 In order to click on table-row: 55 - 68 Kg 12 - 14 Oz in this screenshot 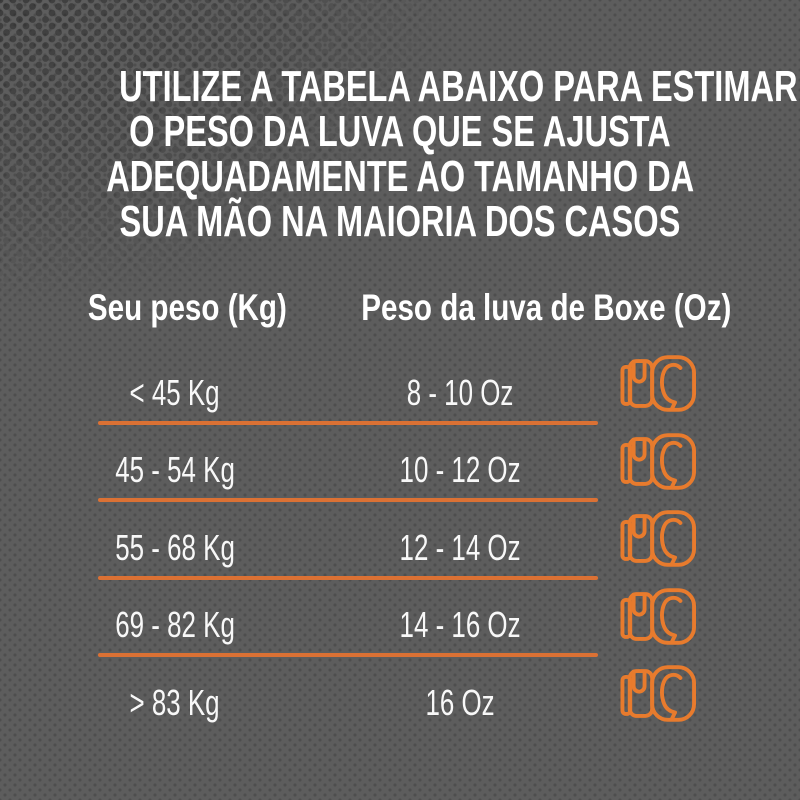, I will do `click(400, 539)`.